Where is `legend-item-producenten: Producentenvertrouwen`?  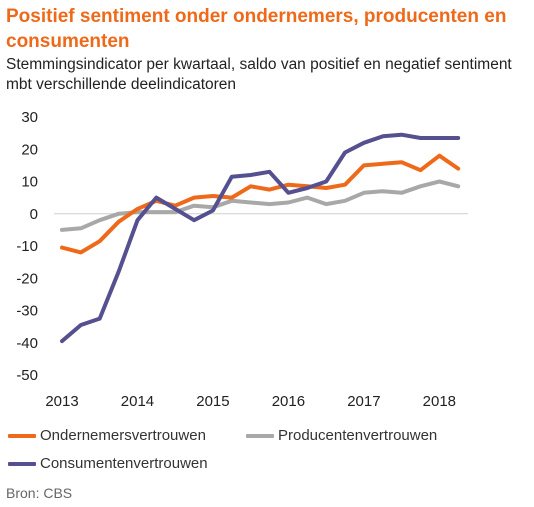 legend-item-producenten: Producentenvertrouwen is located at coordinates (341, 435).